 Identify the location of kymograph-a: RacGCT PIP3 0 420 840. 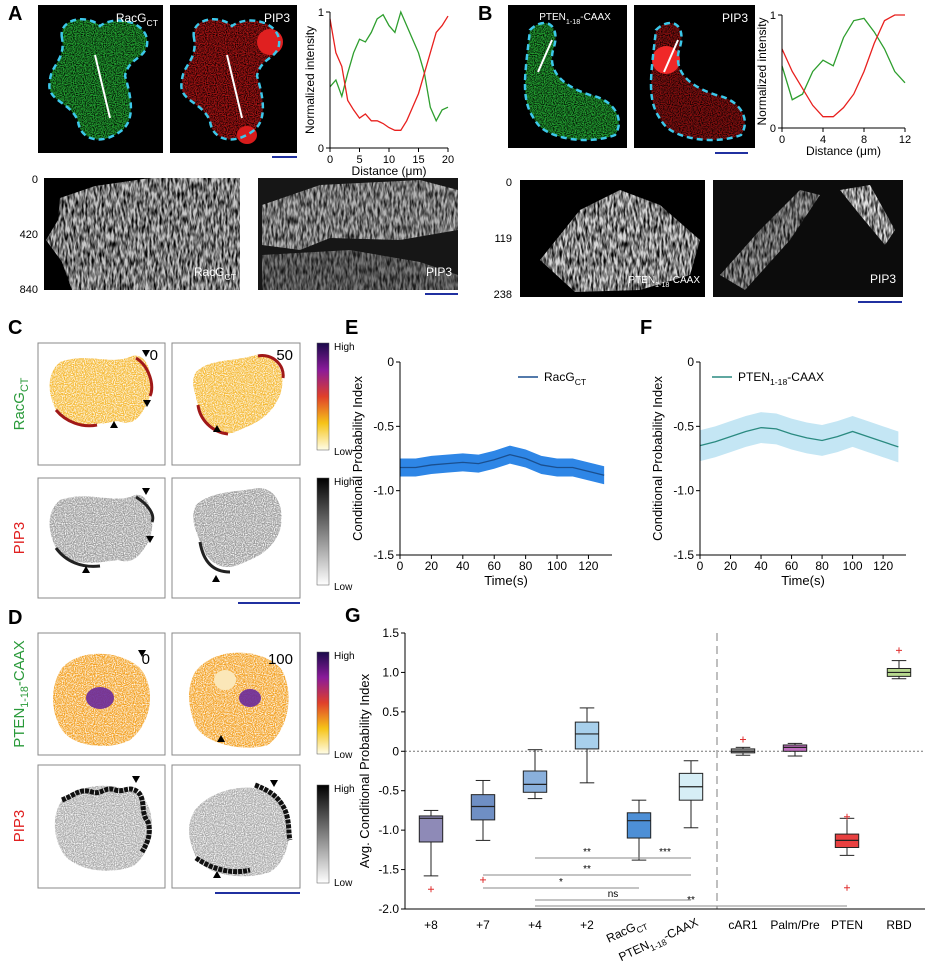
(239, 235).